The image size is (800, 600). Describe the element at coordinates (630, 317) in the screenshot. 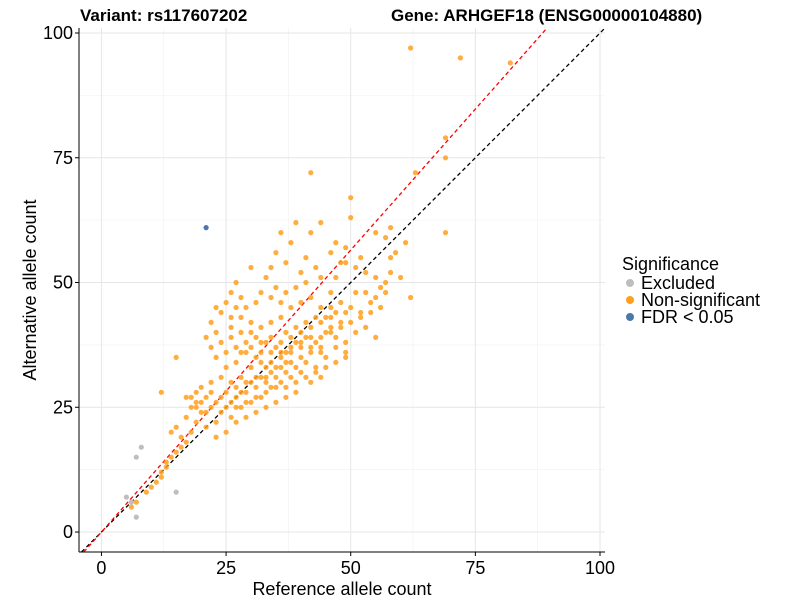

I see `legend-key` at that location.